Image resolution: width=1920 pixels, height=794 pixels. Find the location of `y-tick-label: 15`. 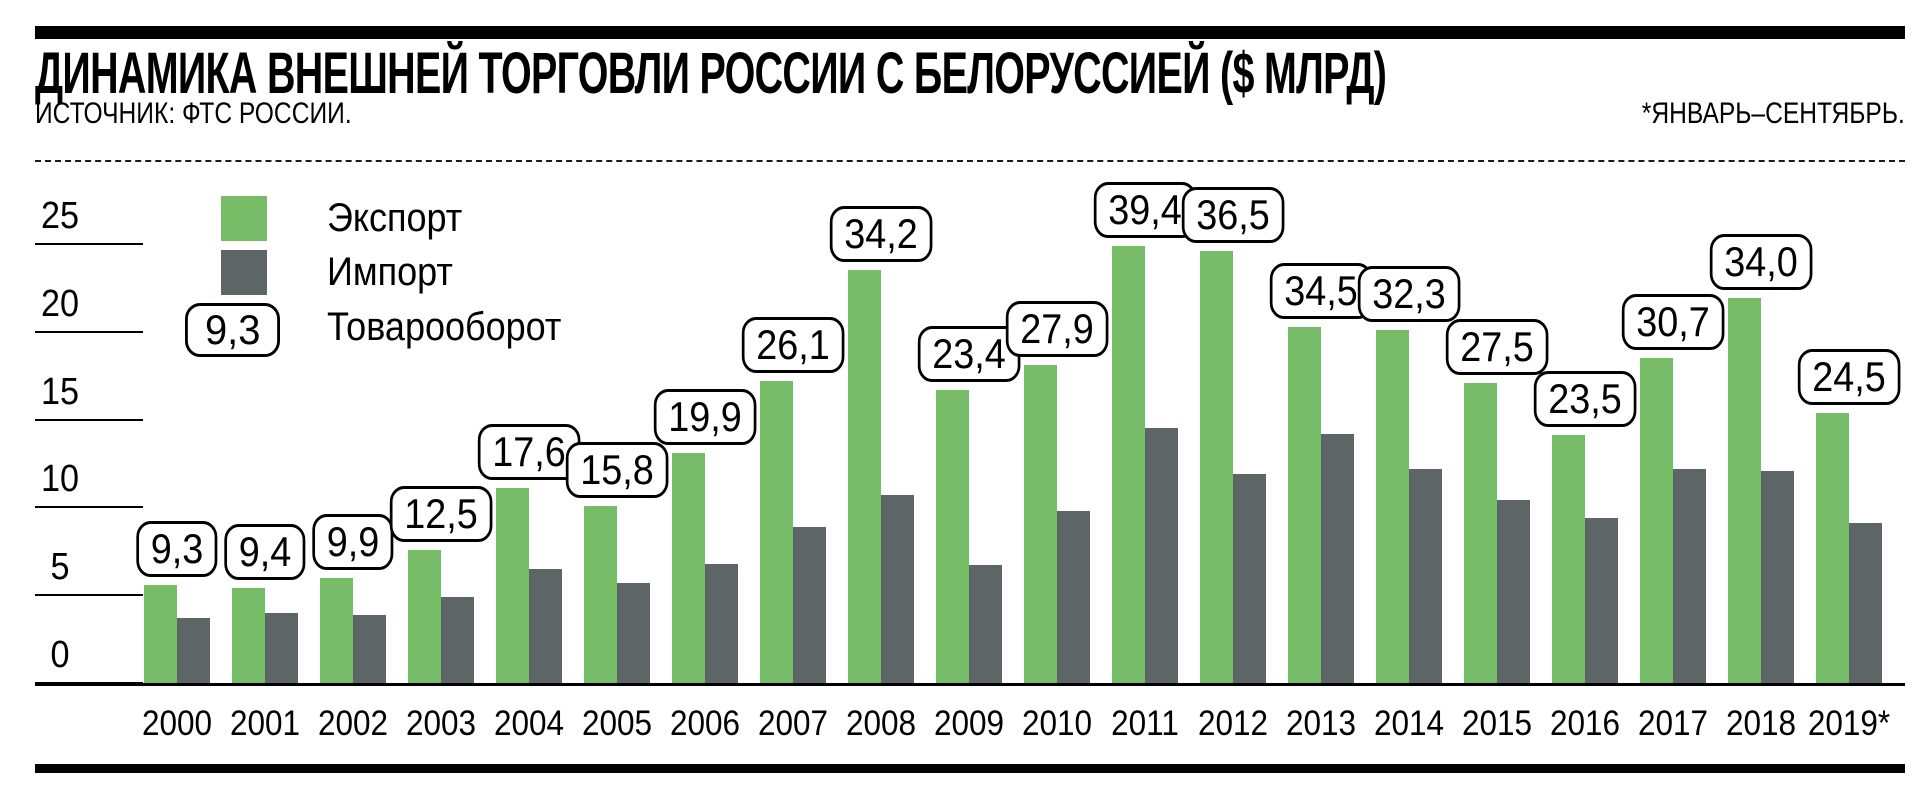

y-tick-label: 15 is located at coordinates (60, 391).